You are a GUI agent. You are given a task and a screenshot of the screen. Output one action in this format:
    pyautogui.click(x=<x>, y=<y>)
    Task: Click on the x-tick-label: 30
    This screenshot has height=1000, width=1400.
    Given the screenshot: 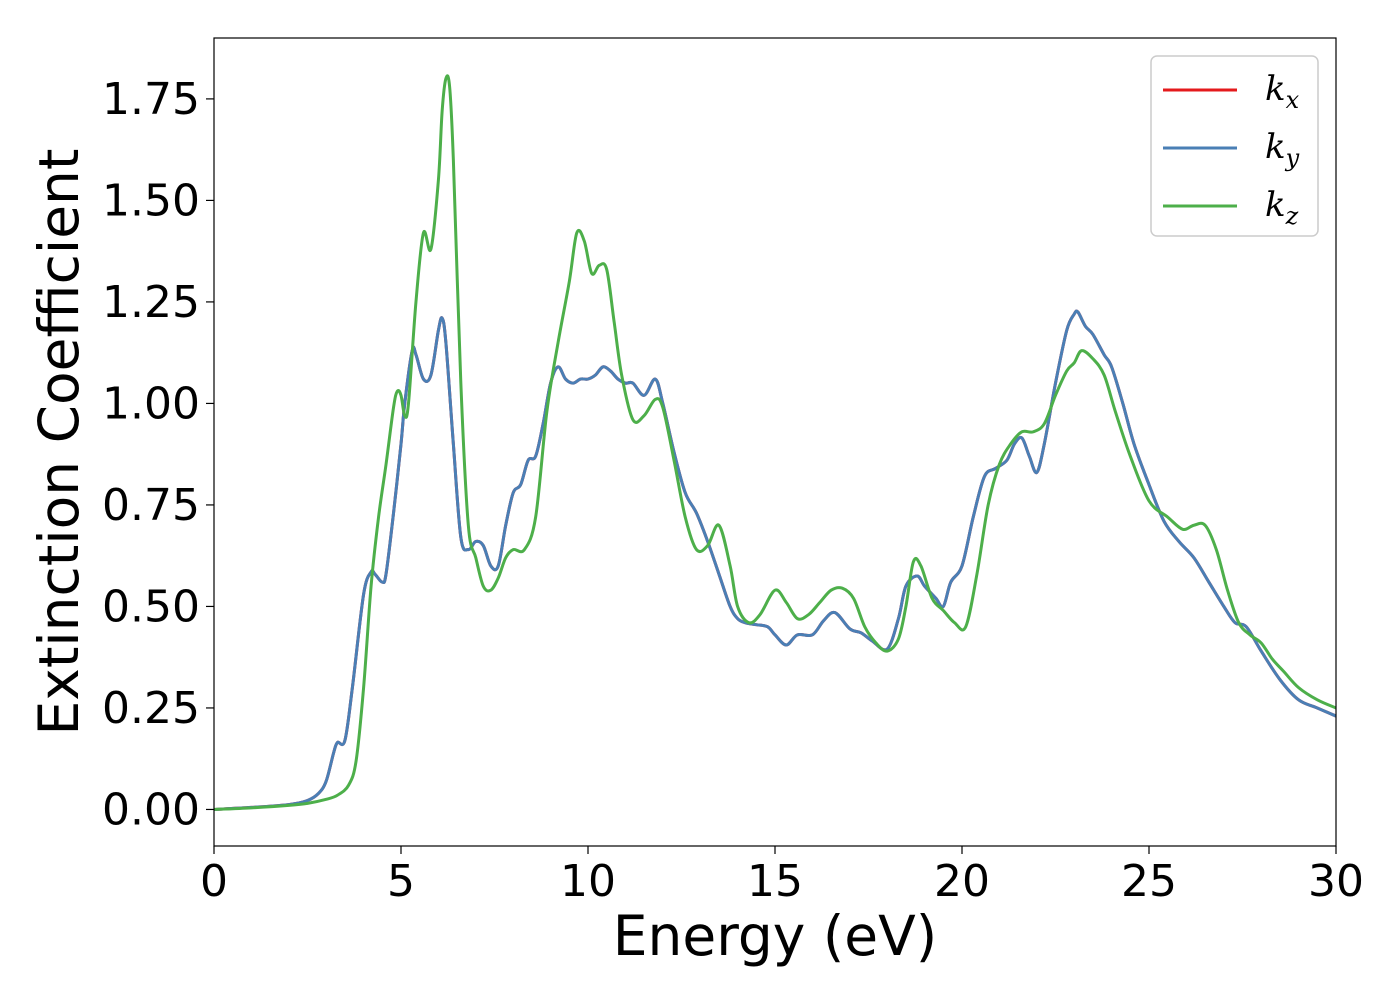 What is the action you would take?
    pyautogui.click(x=1336, y=881)
    